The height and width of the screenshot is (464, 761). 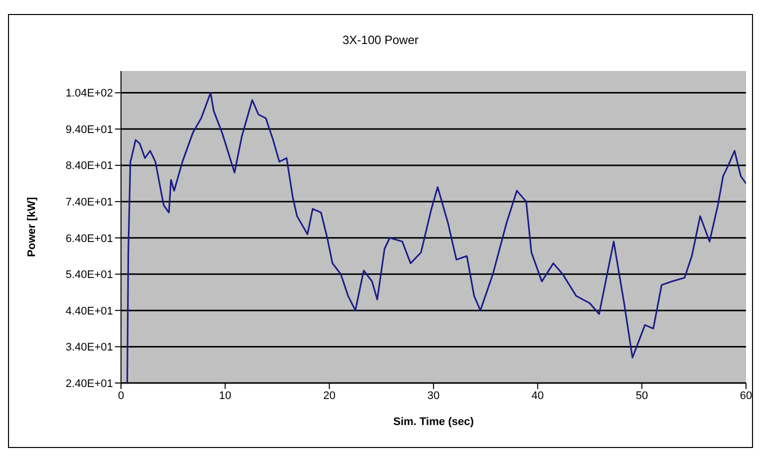 What do you see at coordinates (89, 94) in the screenshot?
I see `y-tick-label: 1.04E+02` at bounding box center [89, 94].